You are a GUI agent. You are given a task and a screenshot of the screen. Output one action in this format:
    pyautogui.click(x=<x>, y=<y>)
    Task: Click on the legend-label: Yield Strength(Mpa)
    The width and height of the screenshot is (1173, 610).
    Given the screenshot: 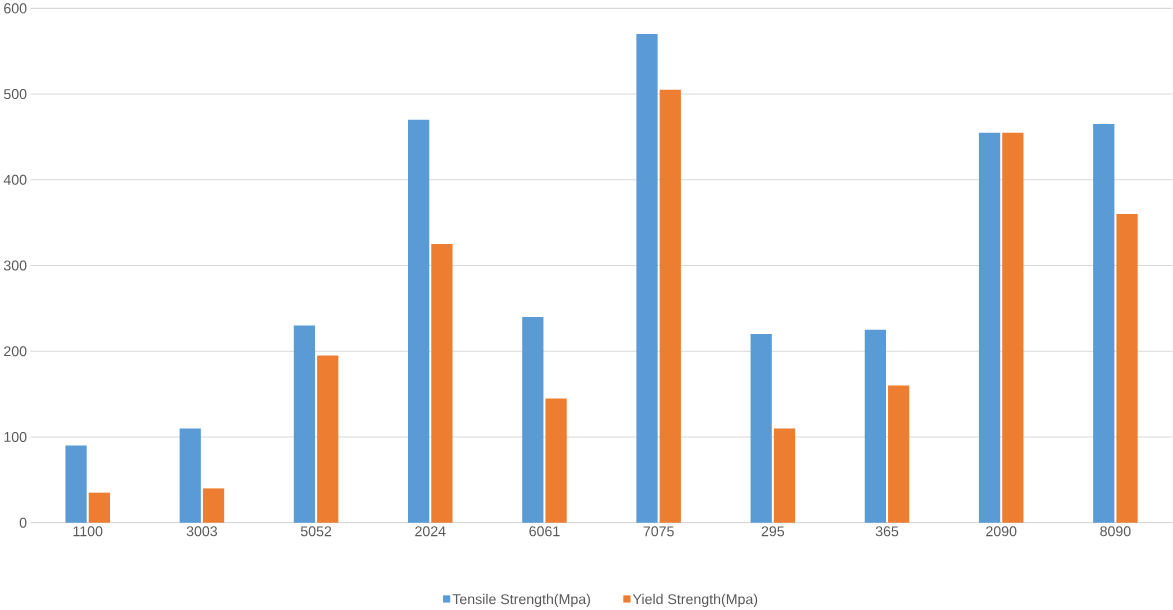 What is the action you would take?
    pyautogui.click(x=695, y=600)
    